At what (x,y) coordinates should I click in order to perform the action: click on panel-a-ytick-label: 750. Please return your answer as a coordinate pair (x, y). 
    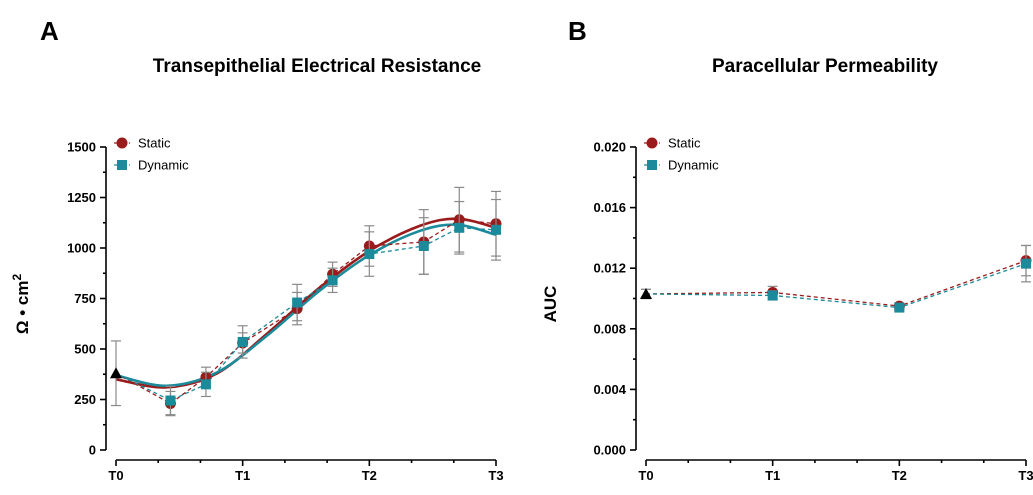
    Looking at the image, I should click on (85, 298).